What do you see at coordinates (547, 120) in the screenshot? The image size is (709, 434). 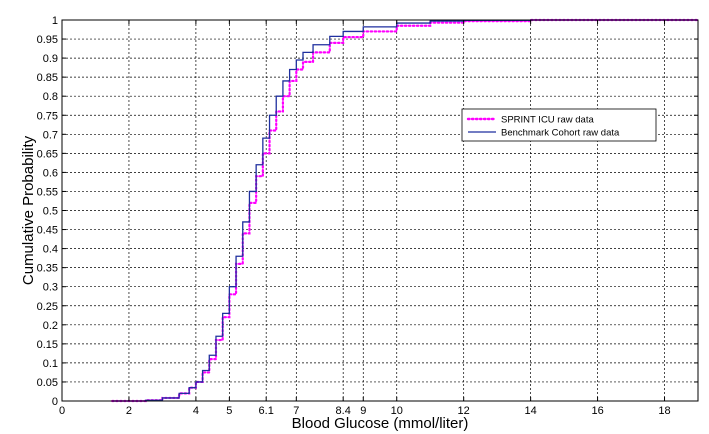 I see `legend-label-sprint-icu: SPRINT ICU raw data` at bounding box center [547, 120].